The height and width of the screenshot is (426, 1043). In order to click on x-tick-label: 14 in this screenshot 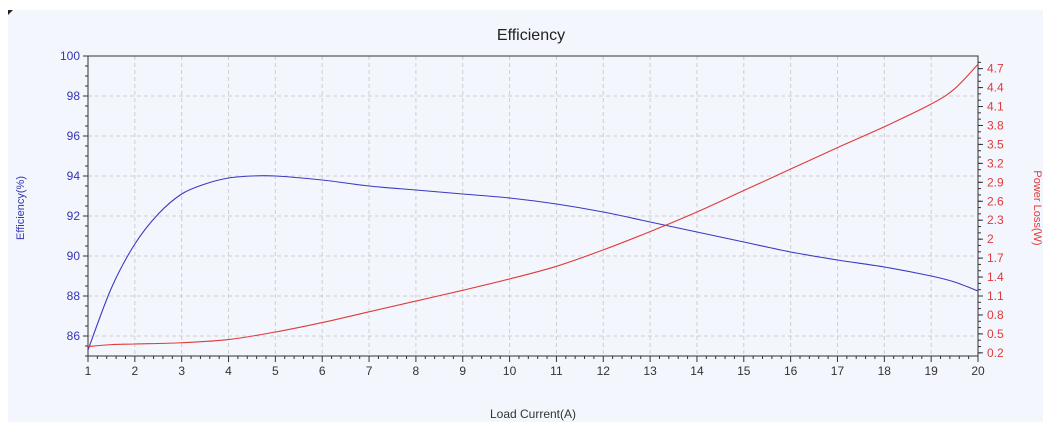, I will do `click(697, 371)`.